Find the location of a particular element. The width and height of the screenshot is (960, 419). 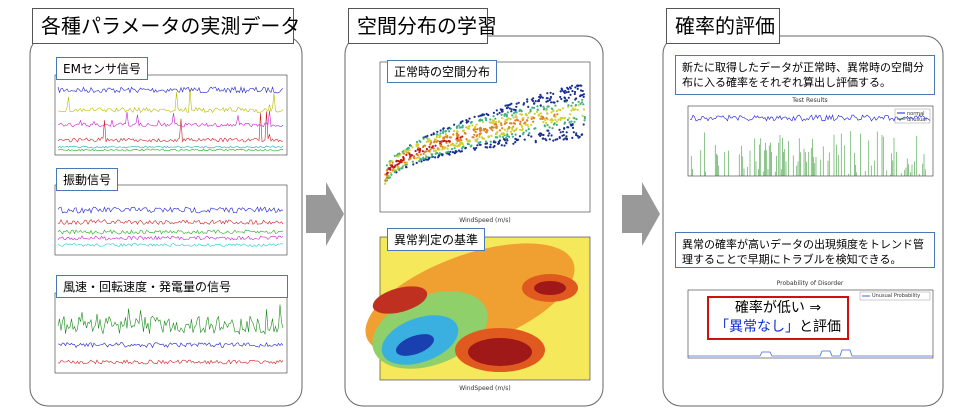

probability-line is located at coordinates (810, 353).